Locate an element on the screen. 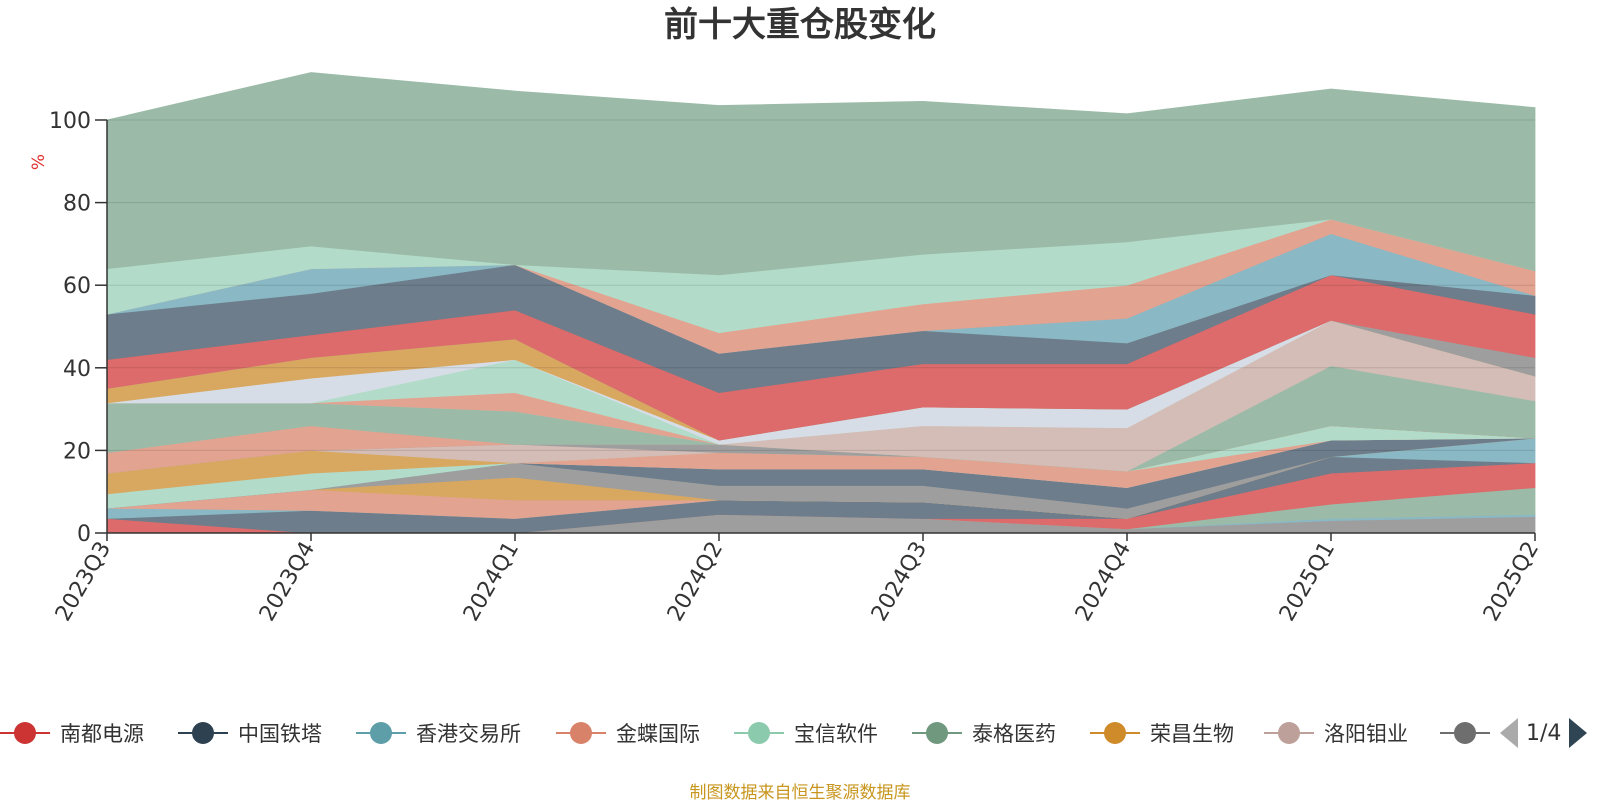  x-tick-label-2024Q1: 2024Q1 is located at coordinates (491, 582).